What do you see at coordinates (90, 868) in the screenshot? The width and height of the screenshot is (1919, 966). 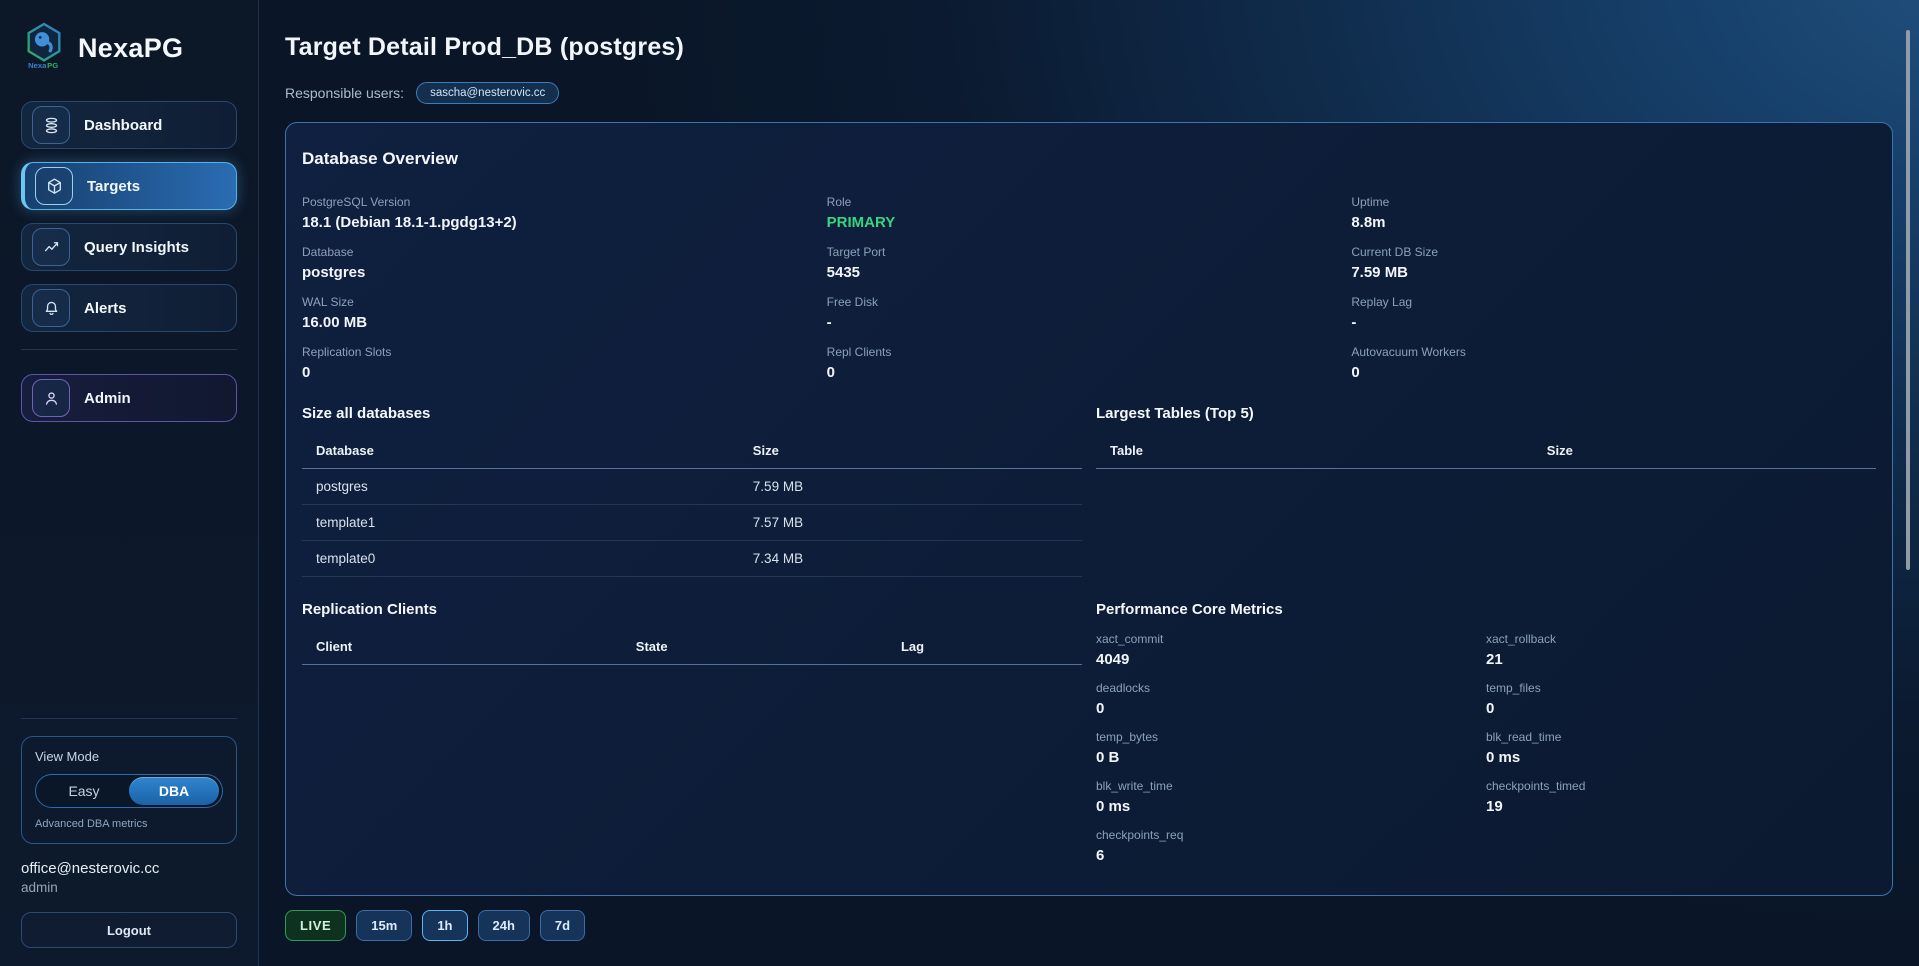 I see `user-email: office@nesterovic.cc` at bounding box center [90, 868].